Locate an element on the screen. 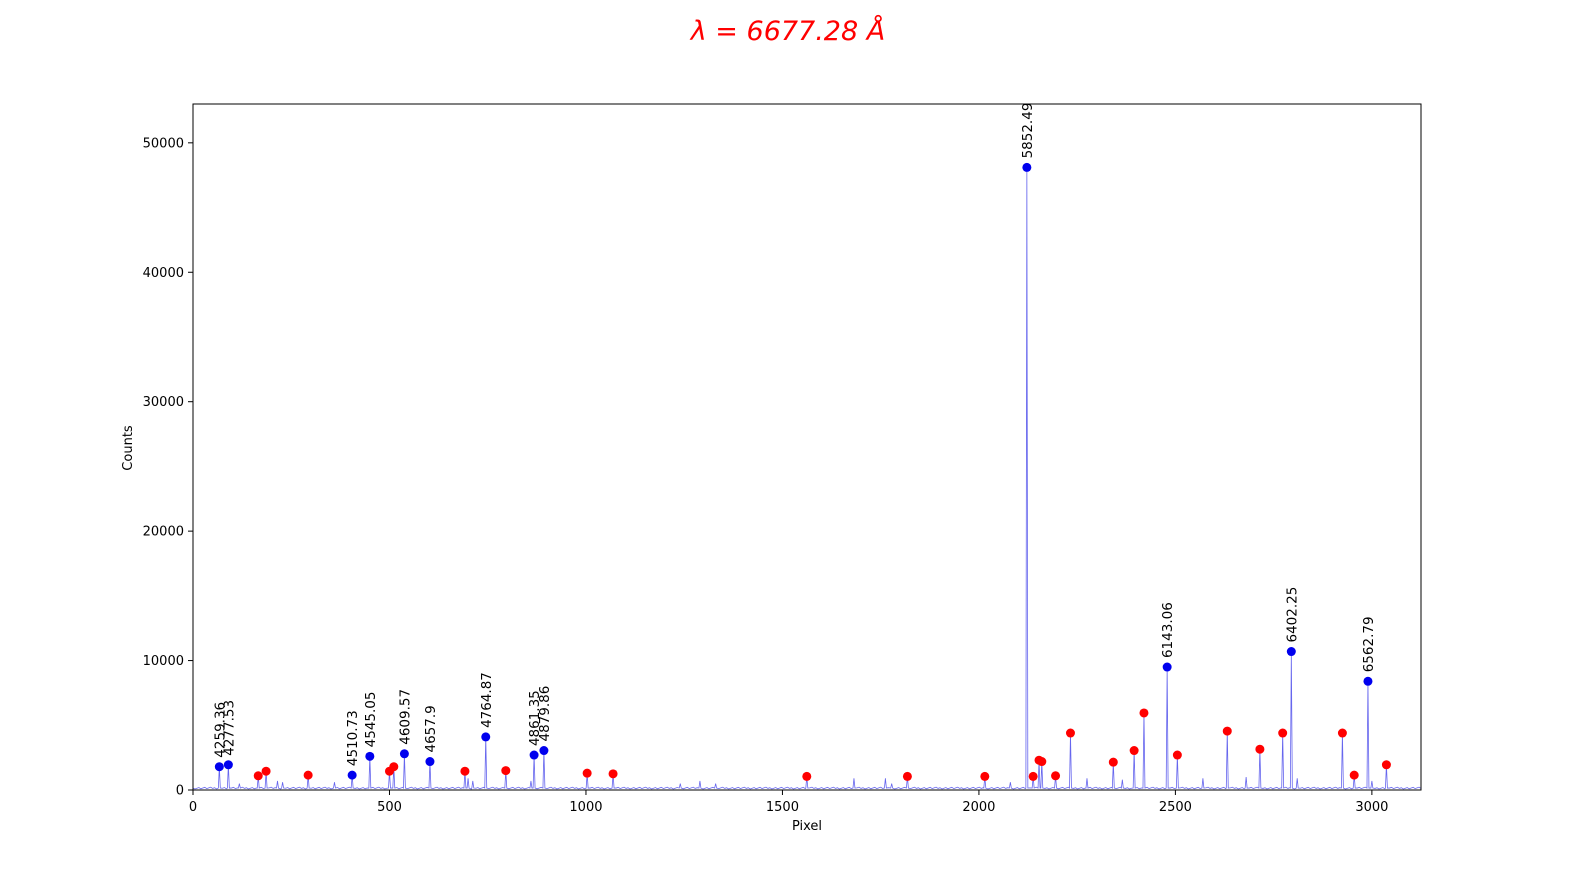 Image resolution: width=1584 pixels, height=888 pixels. peak-wavelength-label: 4545.05 is located at coordinates (371, 720).